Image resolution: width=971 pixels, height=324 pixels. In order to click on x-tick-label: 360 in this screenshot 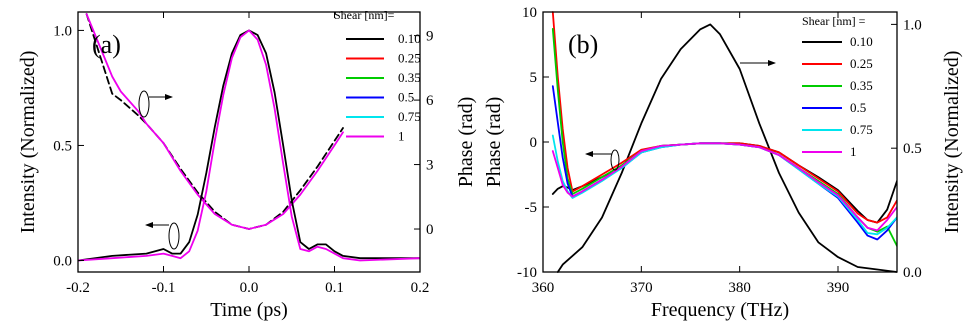, I will do `click(543, 288)`.